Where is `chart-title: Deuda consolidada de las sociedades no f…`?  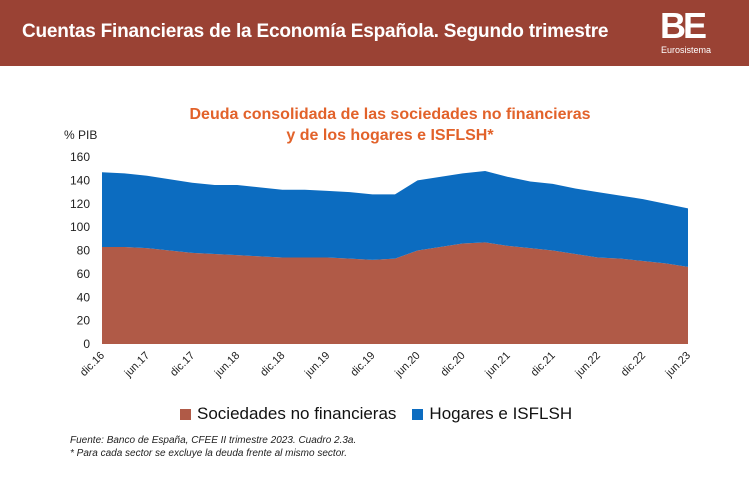
chart-title: Deuda consolidada de las sociedades no f… is located at coordinates (390, 125).